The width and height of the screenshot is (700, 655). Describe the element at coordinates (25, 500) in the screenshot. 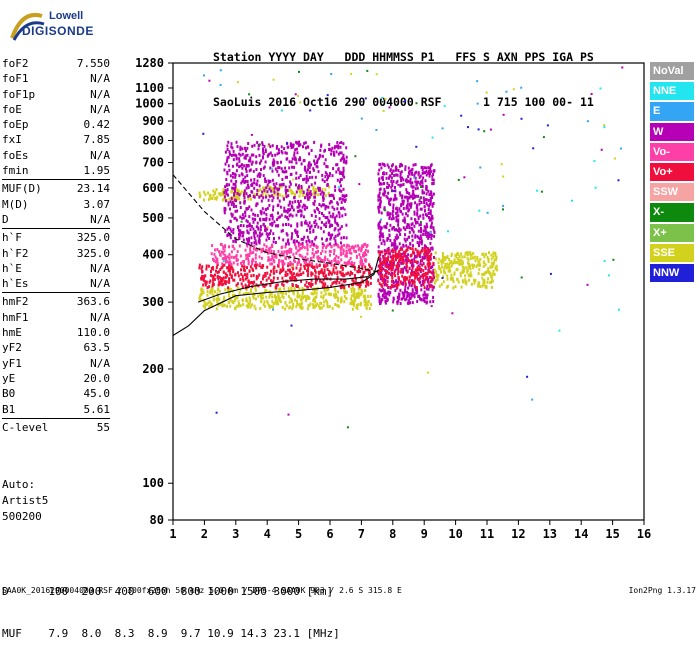

I see `auto-program: Artist5` at that location.